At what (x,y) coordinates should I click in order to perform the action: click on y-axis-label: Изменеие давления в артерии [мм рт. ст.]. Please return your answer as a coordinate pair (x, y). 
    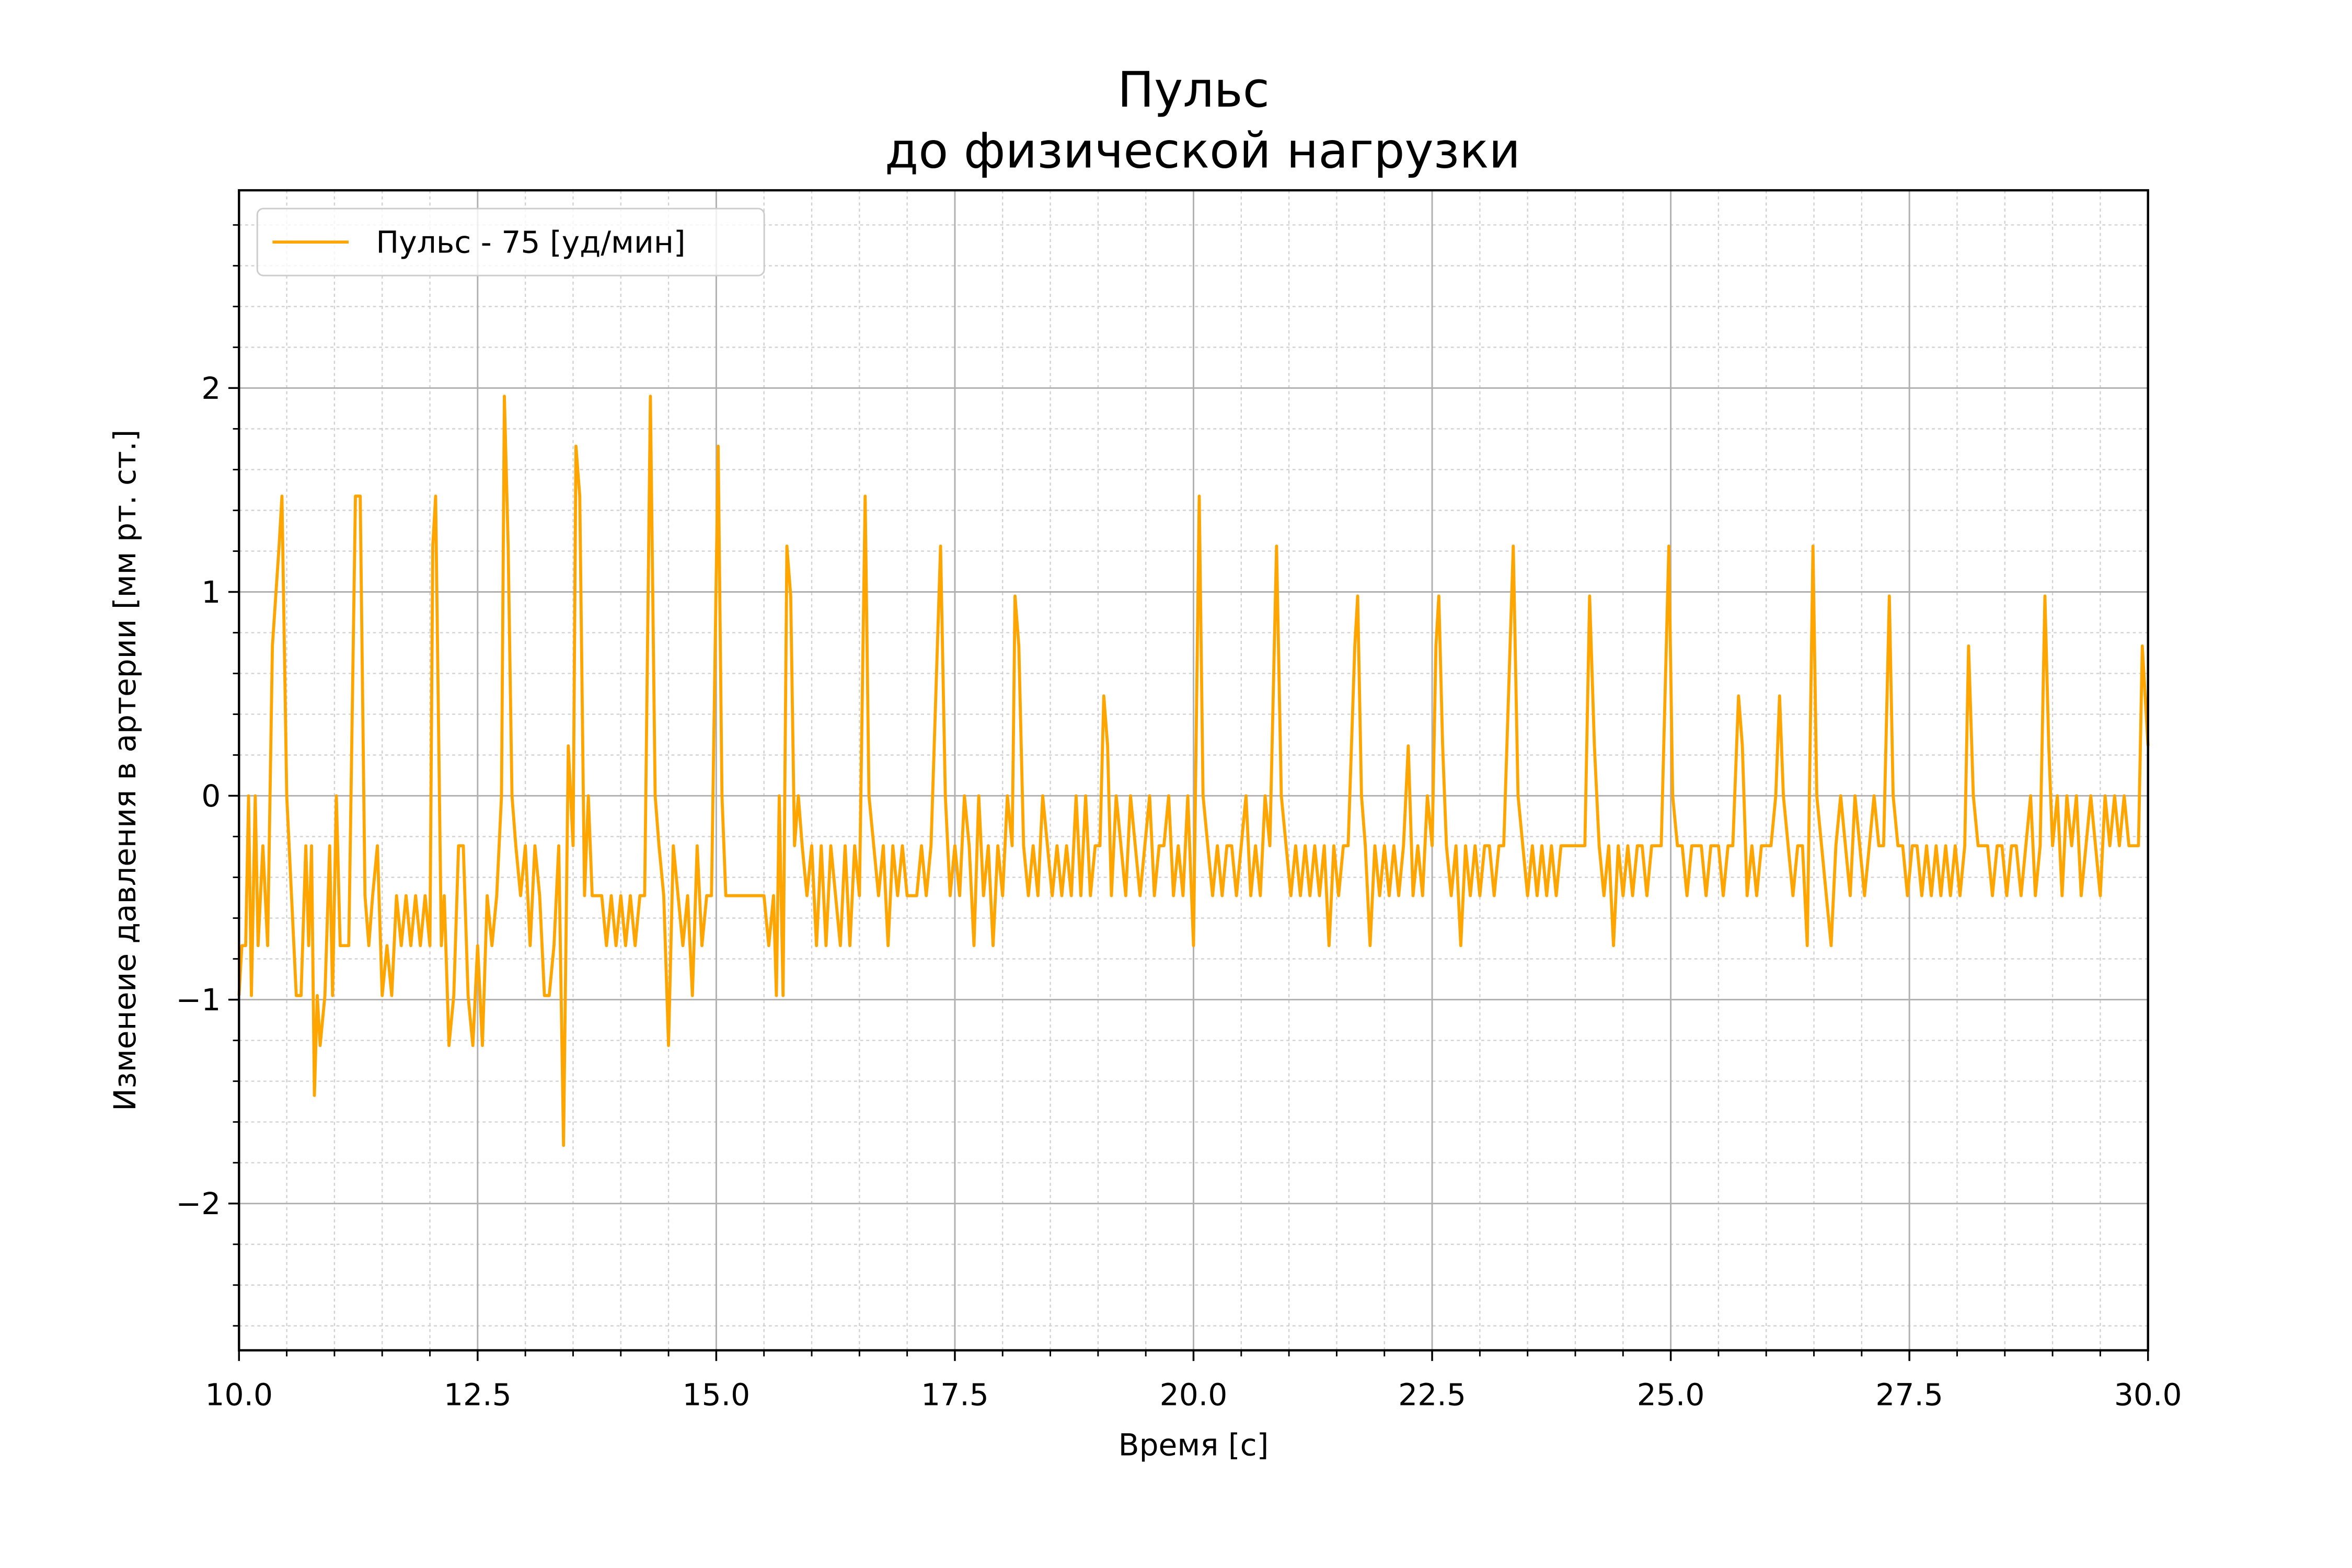
    Looking at the image, I should click on (125, 770).